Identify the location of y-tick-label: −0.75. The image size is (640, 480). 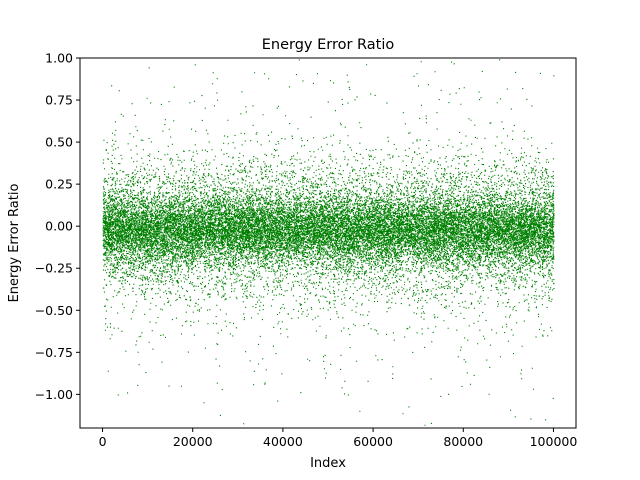
(54, 352).